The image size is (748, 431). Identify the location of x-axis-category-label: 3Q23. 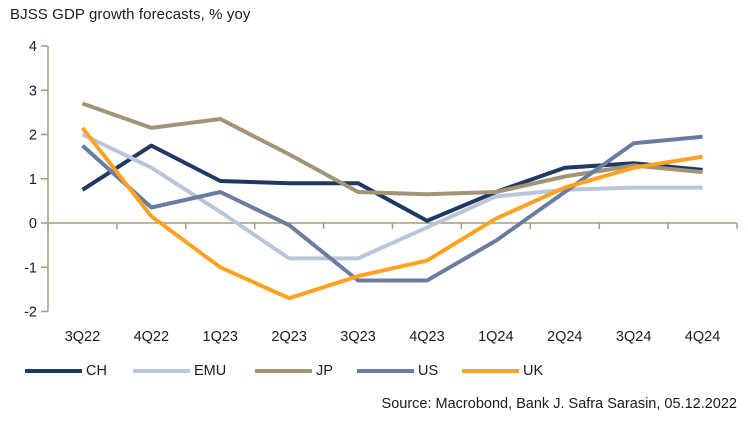
(357, 337).